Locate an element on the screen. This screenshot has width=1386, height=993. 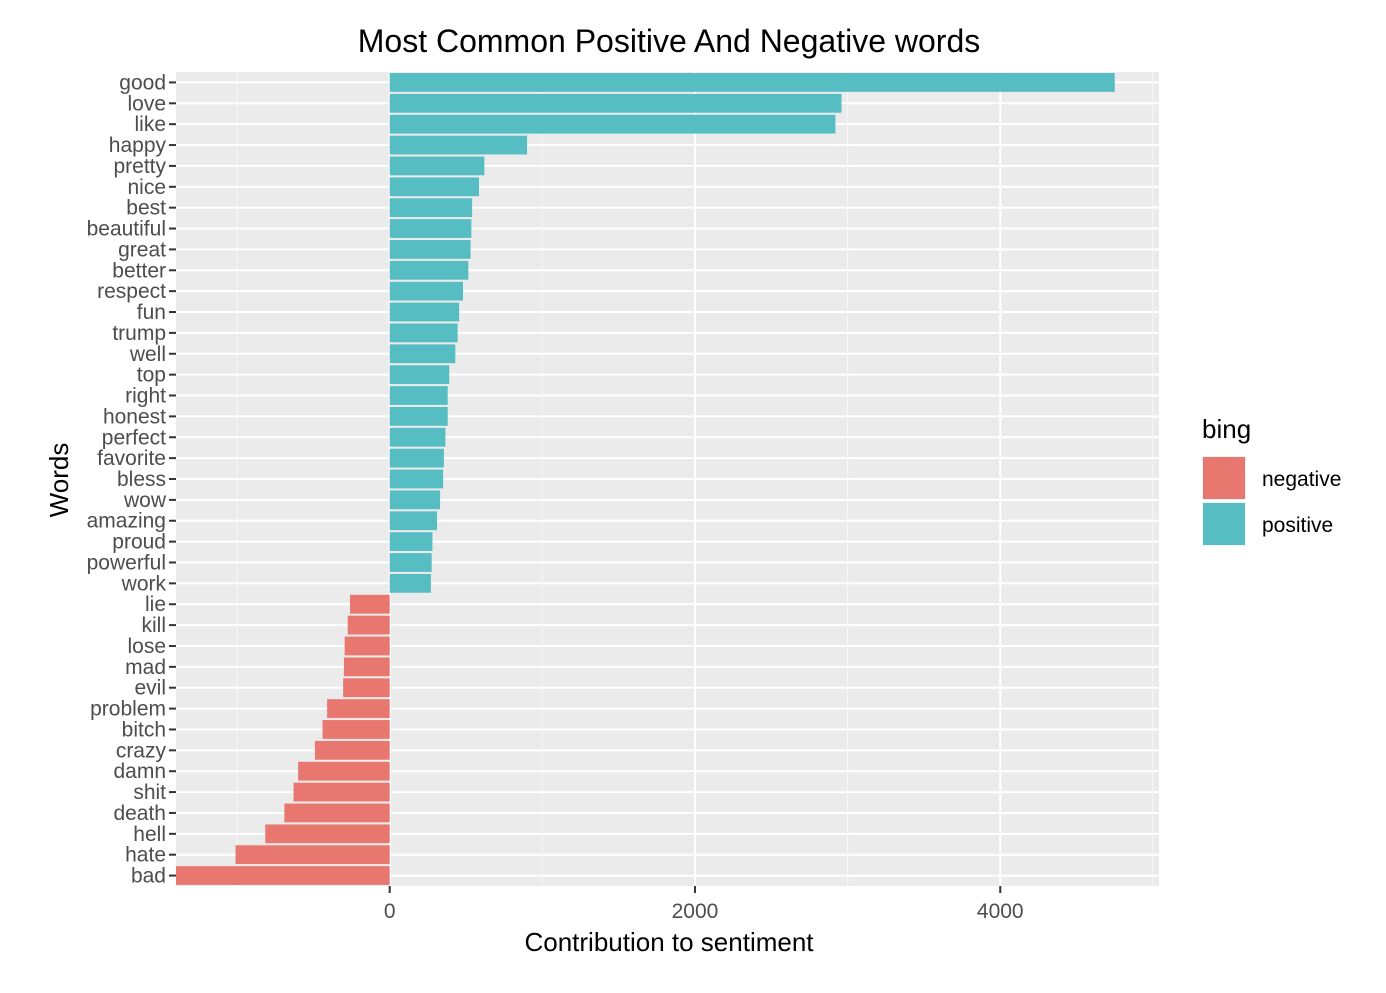
y-tick-label: work is located at coordinates (144, 583).